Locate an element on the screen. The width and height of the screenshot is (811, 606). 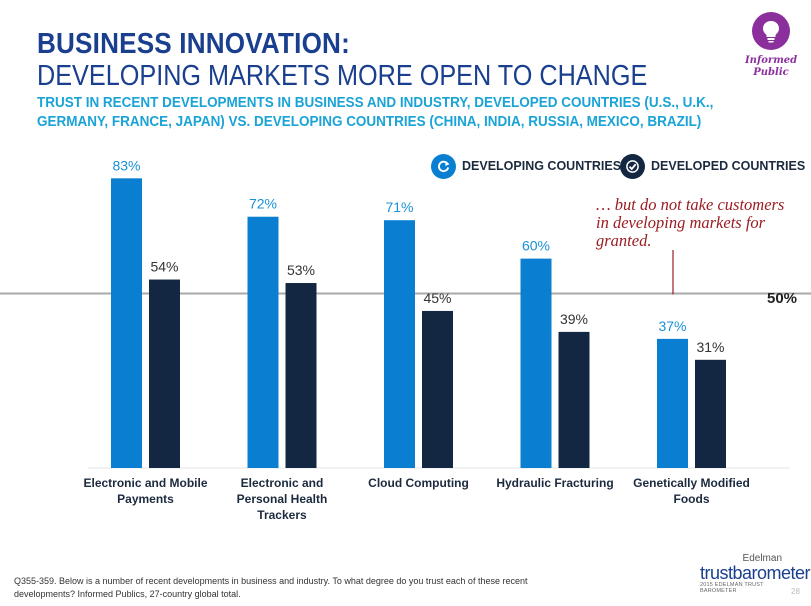
page-number: 28 is located at coordinates (795, 591).